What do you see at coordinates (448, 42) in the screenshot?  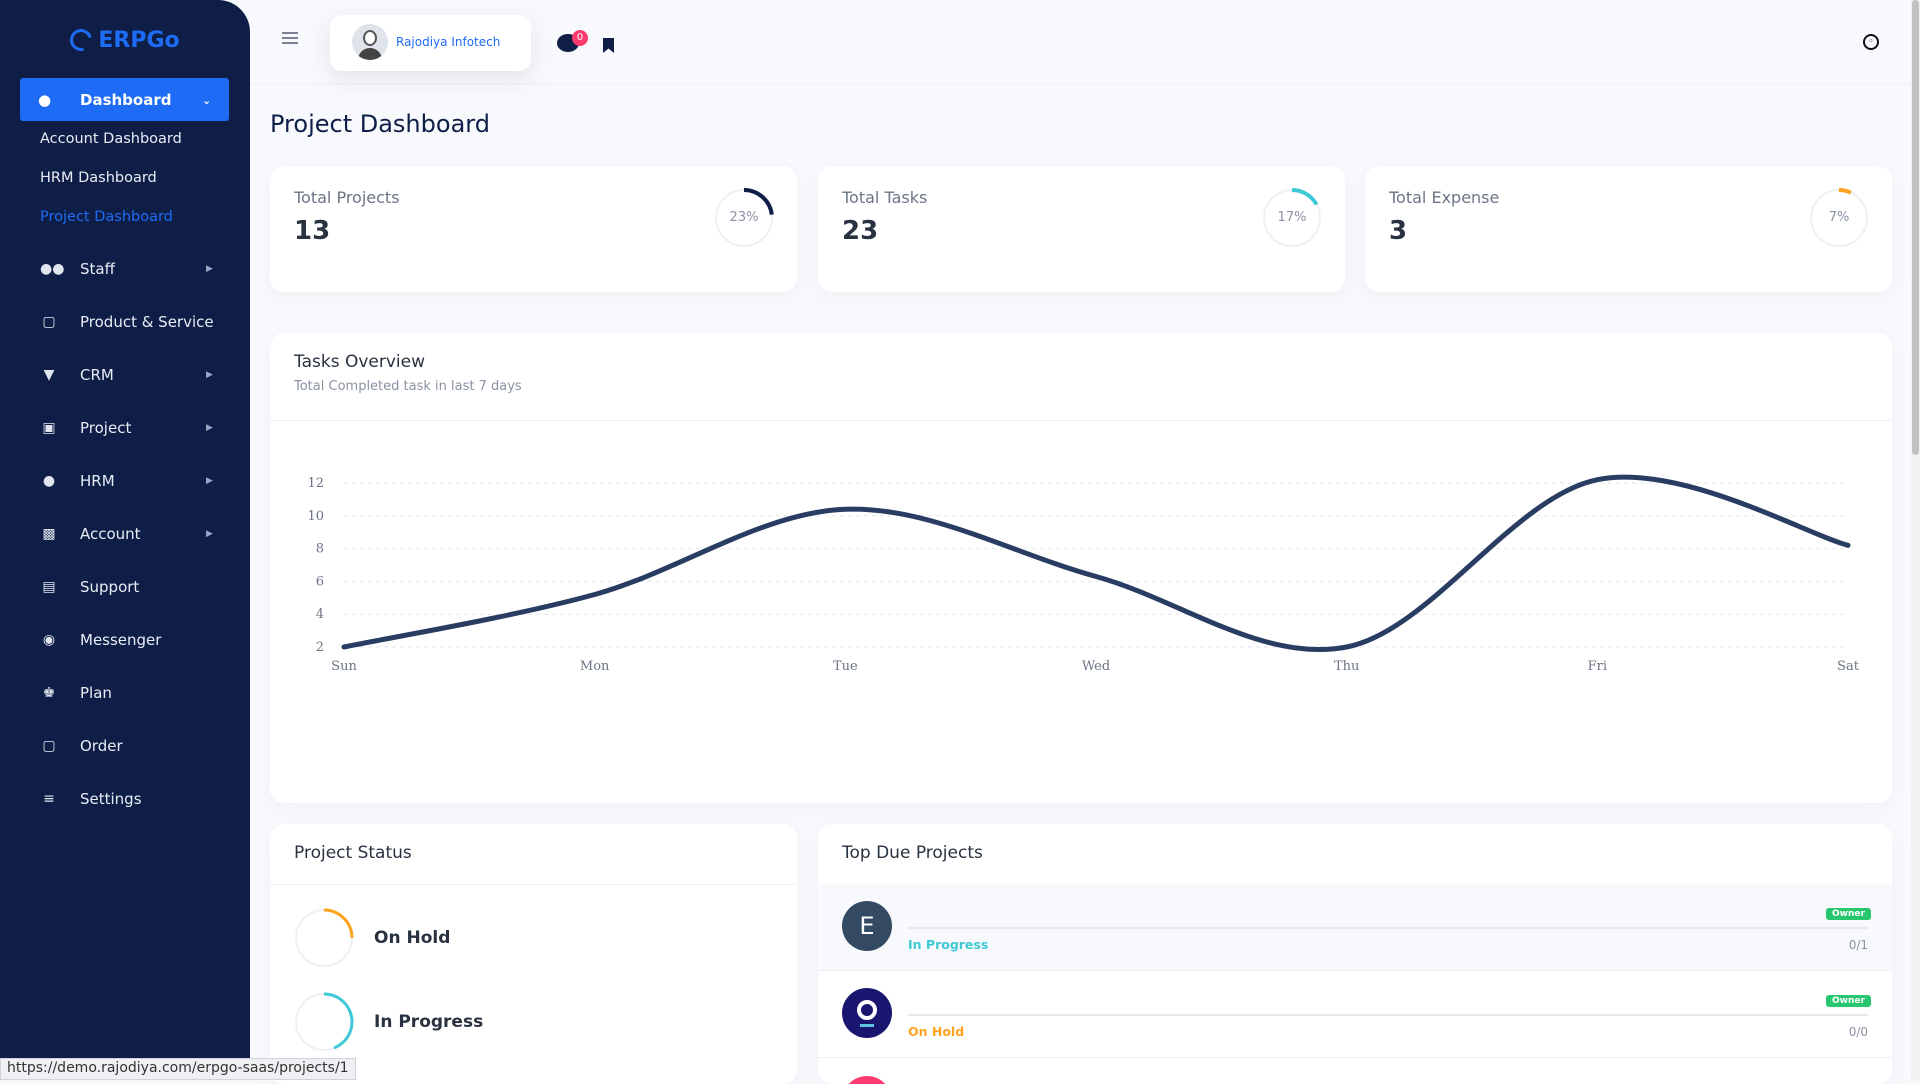 I see `user-name: Rajodiya Infotech` at bounding box center [448, 42].